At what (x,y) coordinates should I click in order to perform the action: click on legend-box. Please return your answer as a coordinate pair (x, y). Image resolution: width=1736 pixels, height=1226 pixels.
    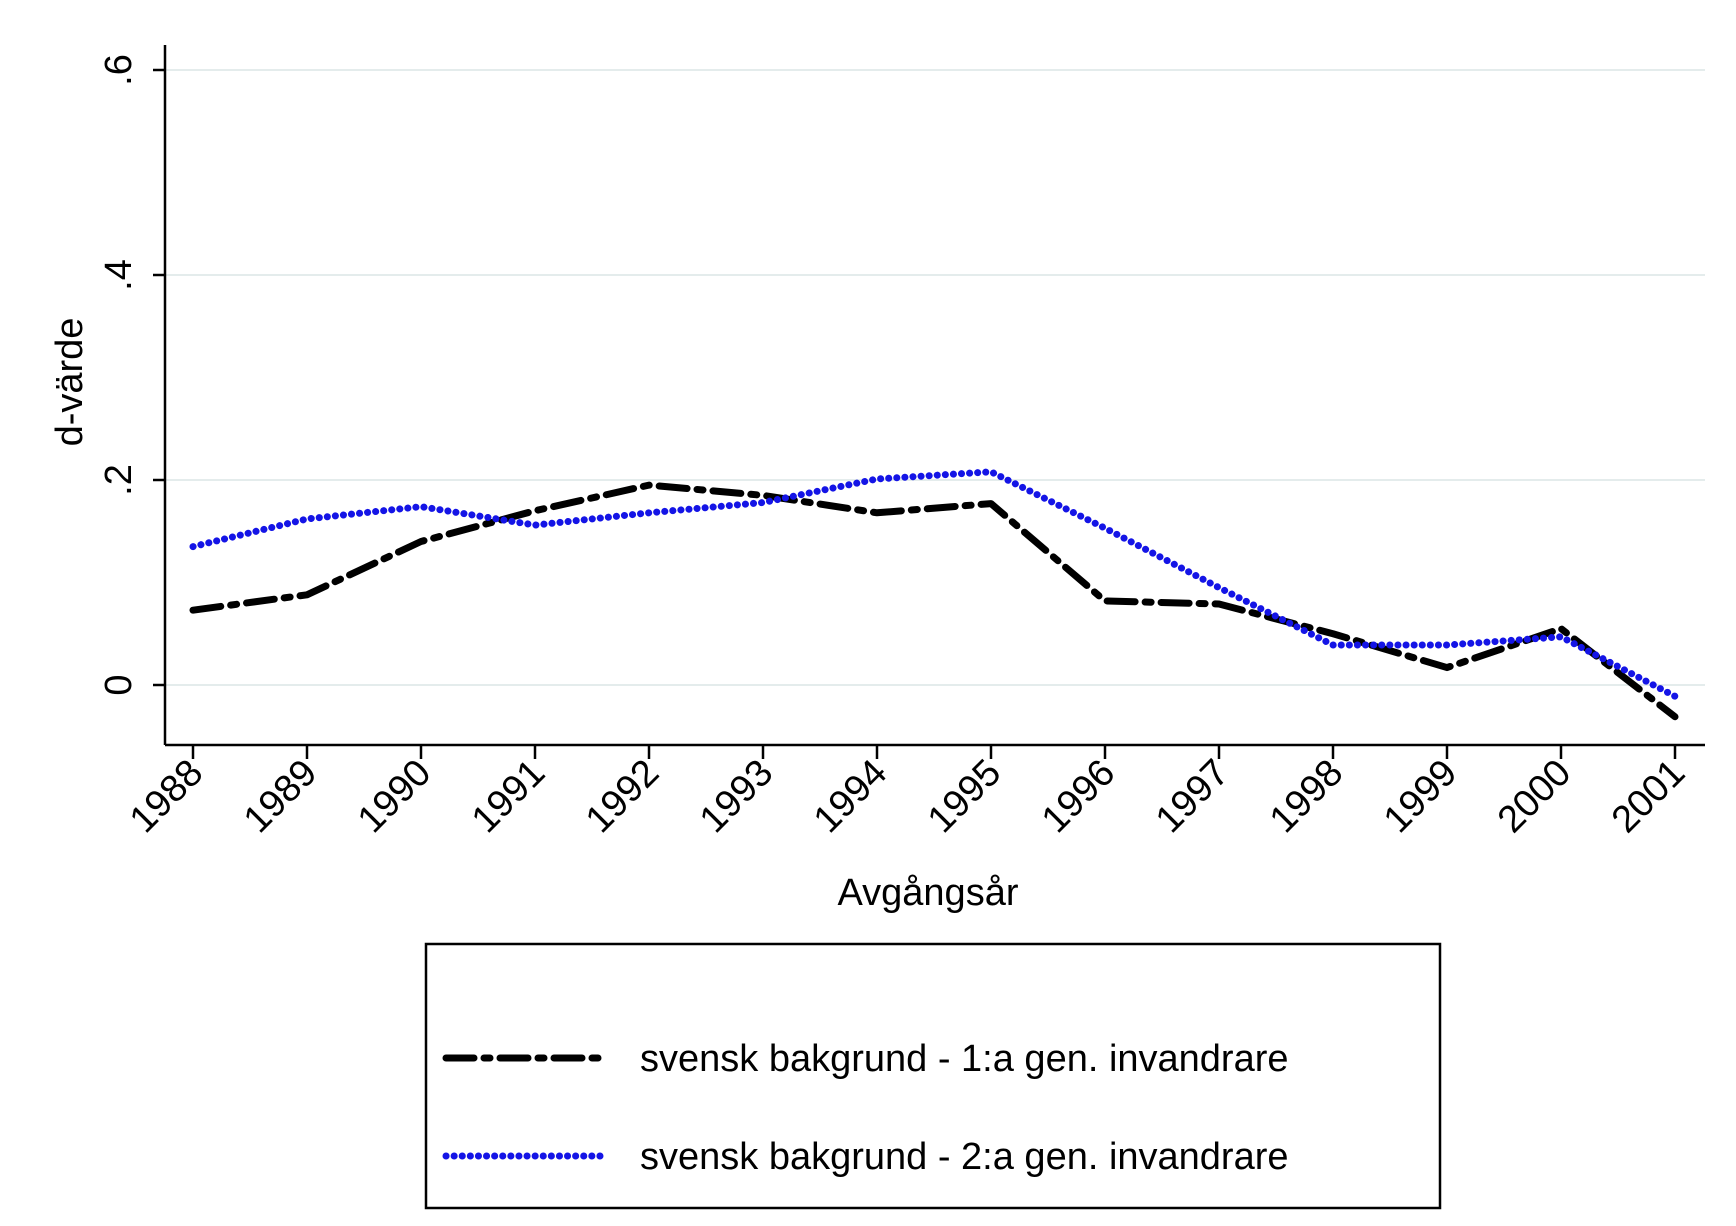
    Looking at the image, I should click on (933, 1076).